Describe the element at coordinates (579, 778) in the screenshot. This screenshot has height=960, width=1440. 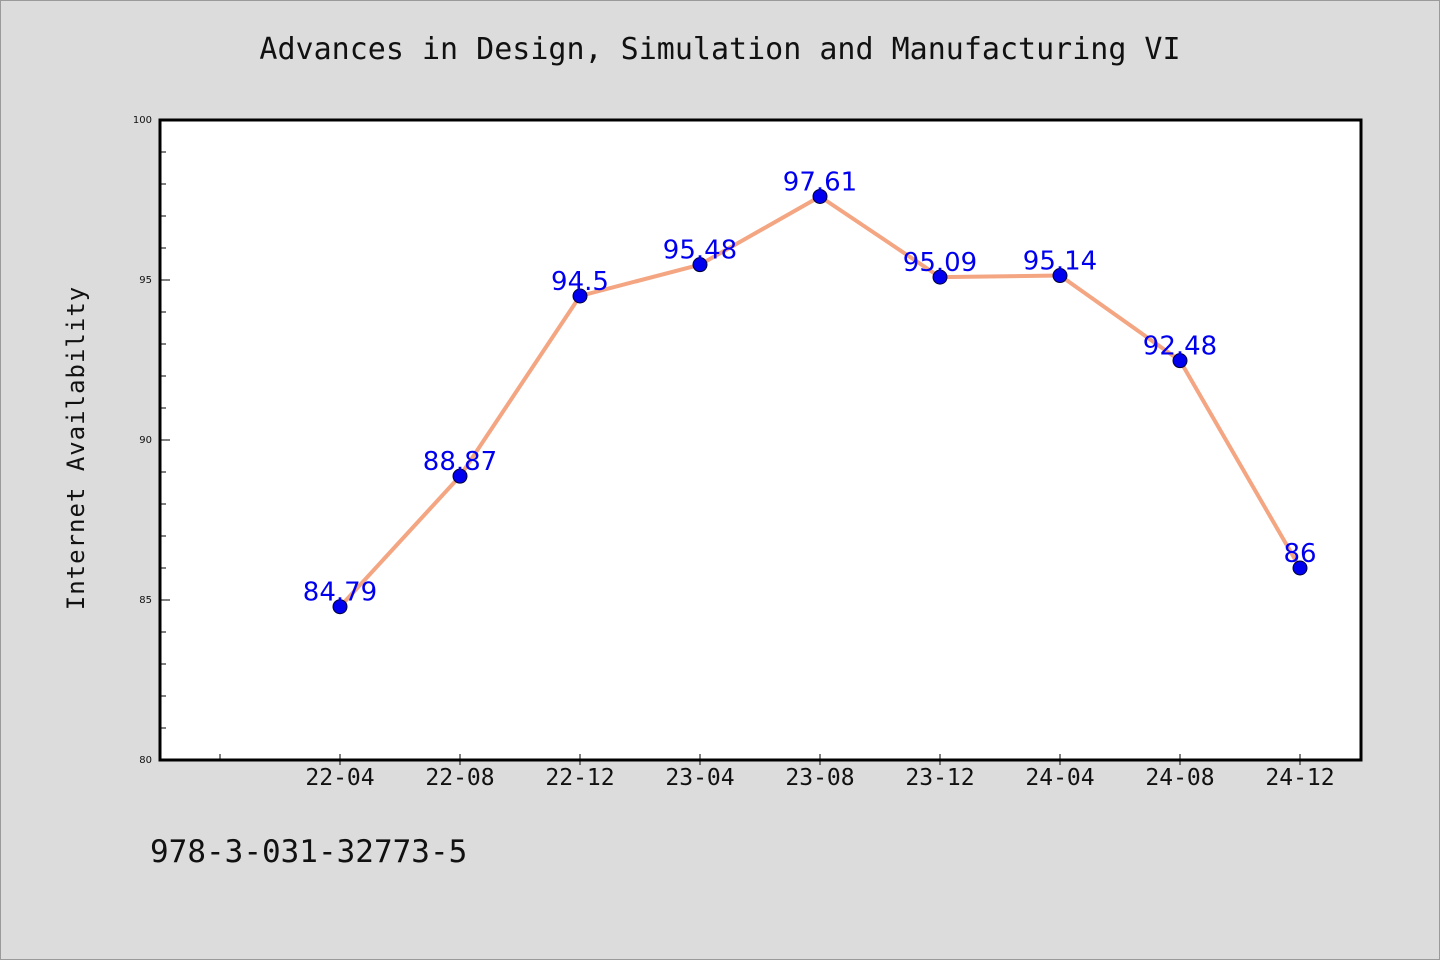
I see `x-tick-label: 22-12` at that location.